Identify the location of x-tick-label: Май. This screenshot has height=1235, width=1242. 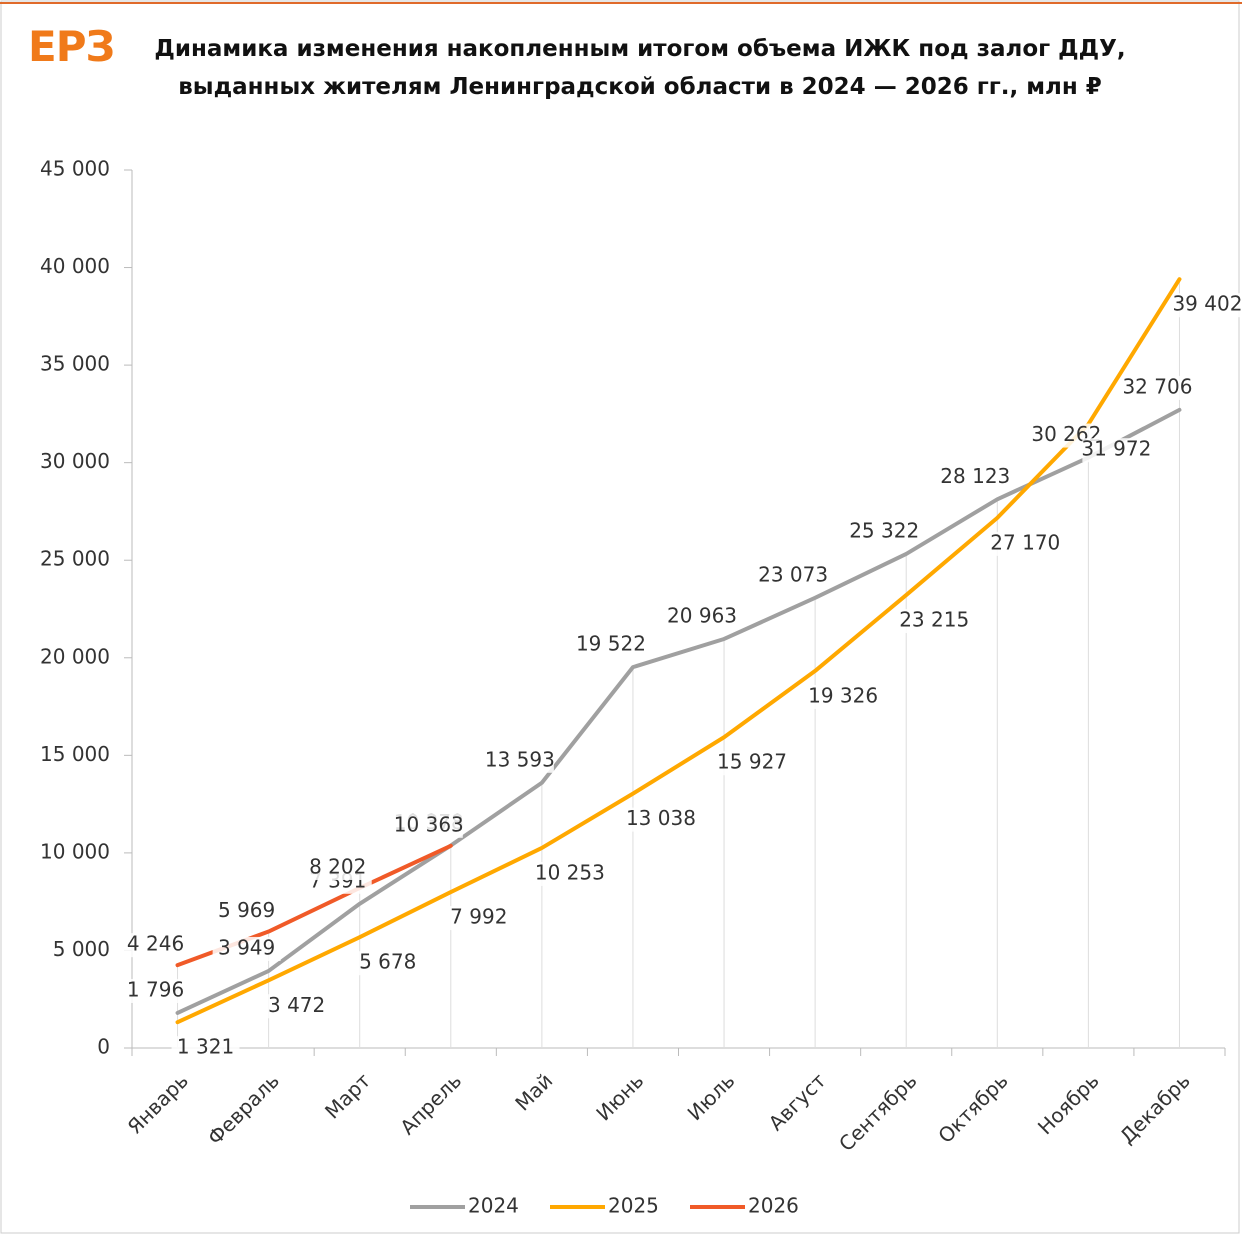
(533, 1091).